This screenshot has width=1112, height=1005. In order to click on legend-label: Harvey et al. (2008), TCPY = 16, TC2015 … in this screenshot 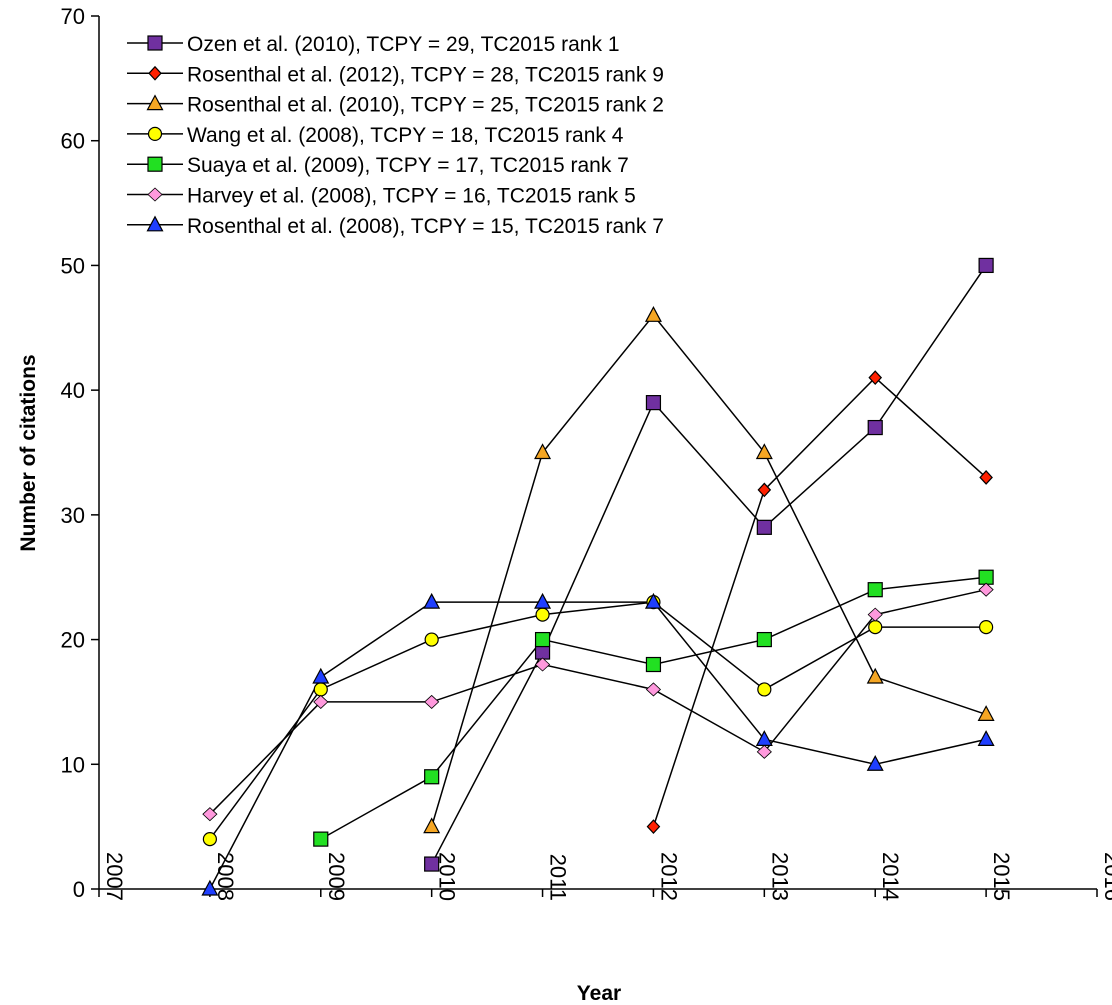, I will do `click(411, 196)`.